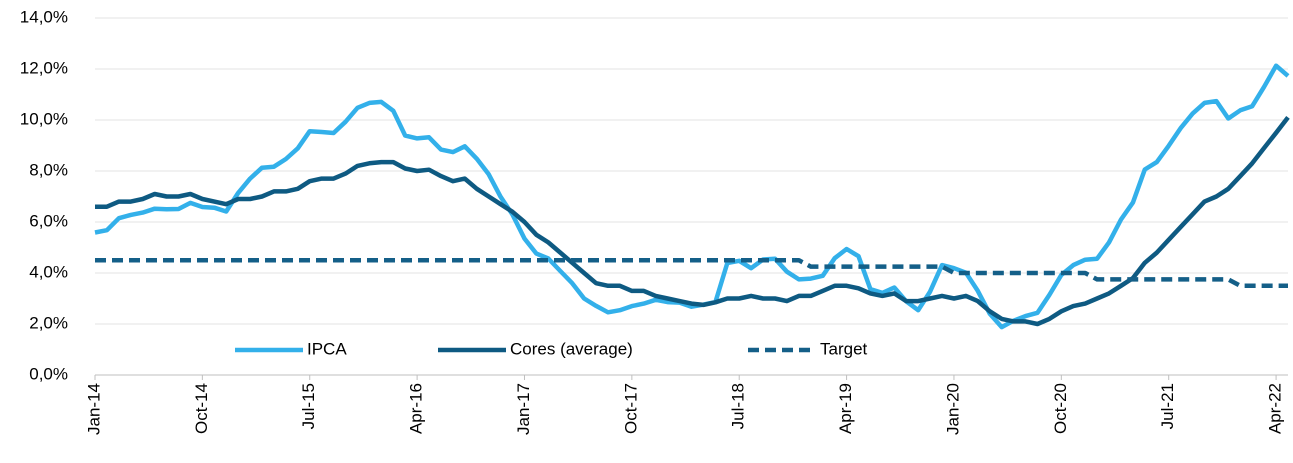  Describe the element at coordinates (845, 408) in the screenshot. I see `x-tick-label: Apr-19` at that location.